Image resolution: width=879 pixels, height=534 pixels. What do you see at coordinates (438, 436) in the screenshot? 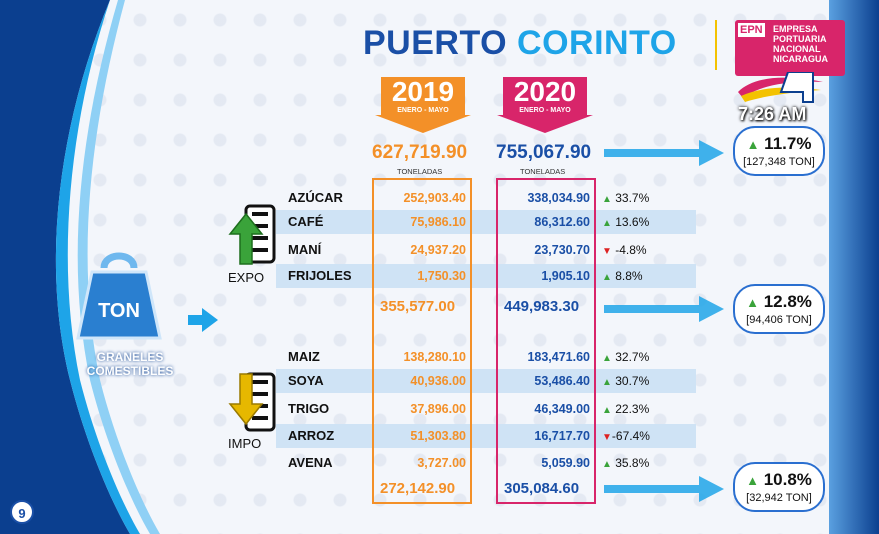
I see `value-2019: 51,303.80` at bounding box center [438, 436].